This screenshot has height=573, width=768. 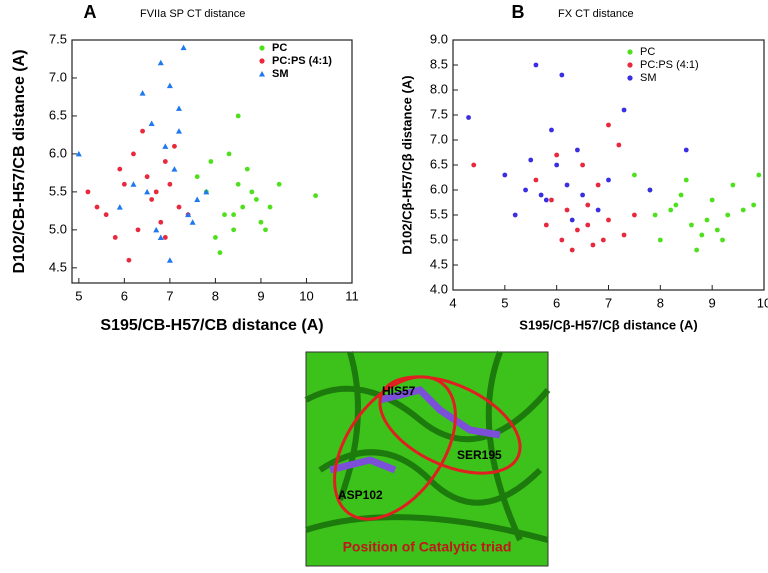 What do you see at coordinates (439, 288) in the screenshot?
I see `y-tick-label: 4.0` at bounding box center [439, 288].